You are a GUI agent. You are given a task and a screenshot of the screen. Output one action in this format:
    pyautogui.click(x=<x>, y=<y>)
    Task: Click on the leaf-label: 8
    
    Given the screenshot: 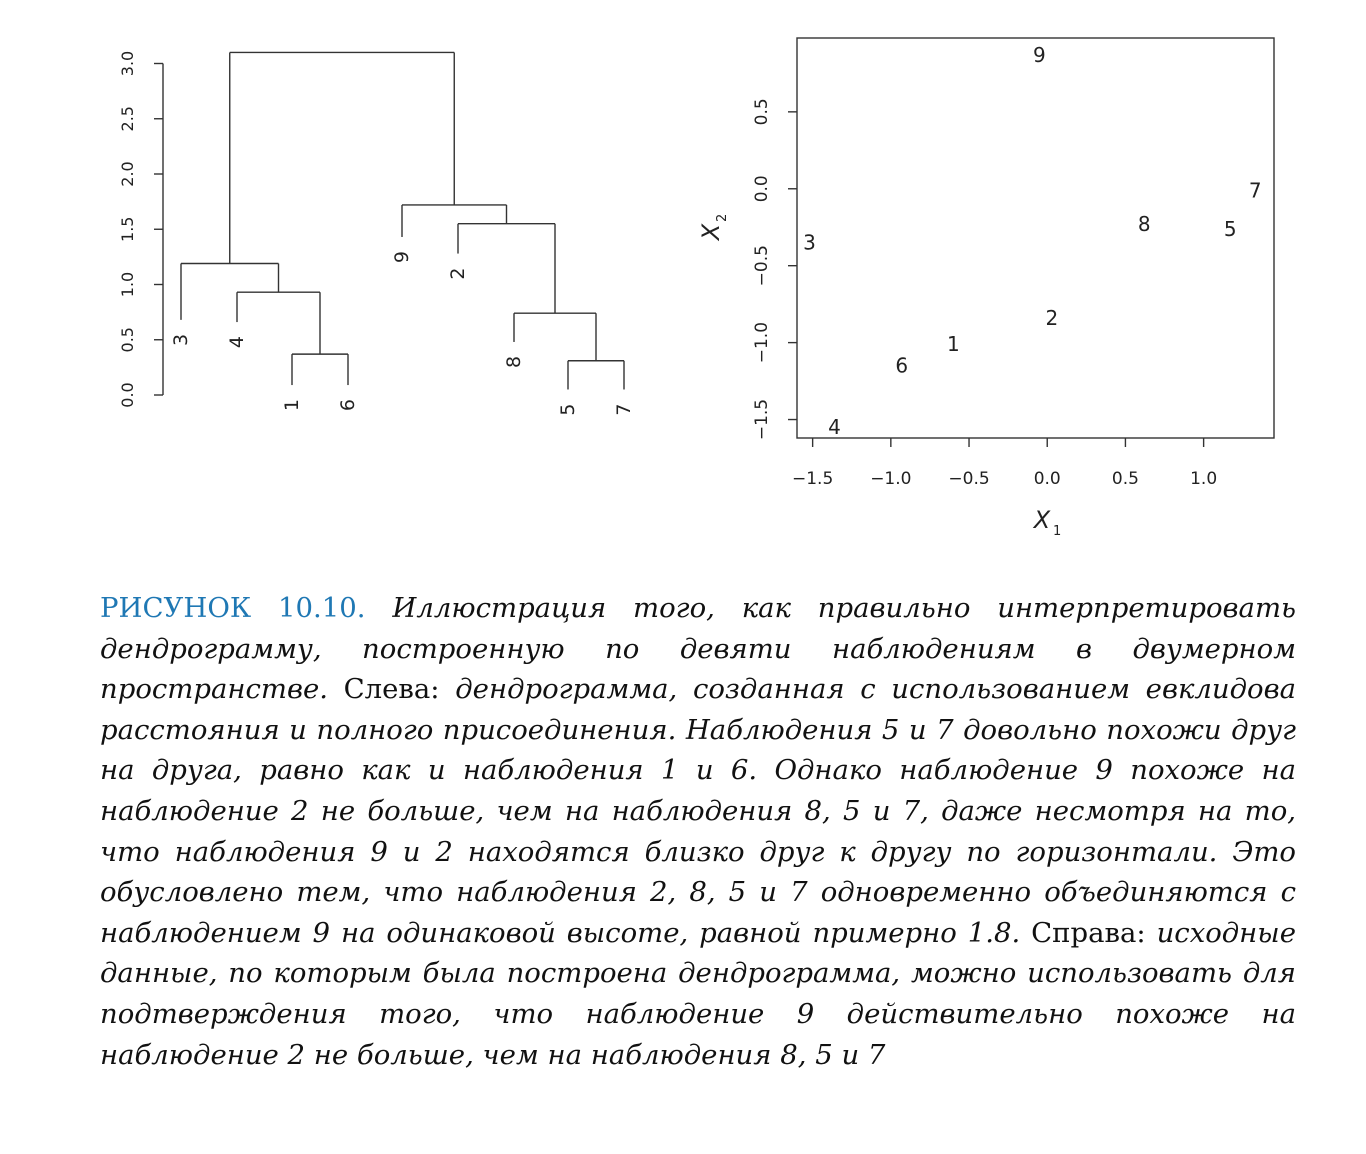 What is the action you would take?
    pyautogui.click(x=514, y=362)
    